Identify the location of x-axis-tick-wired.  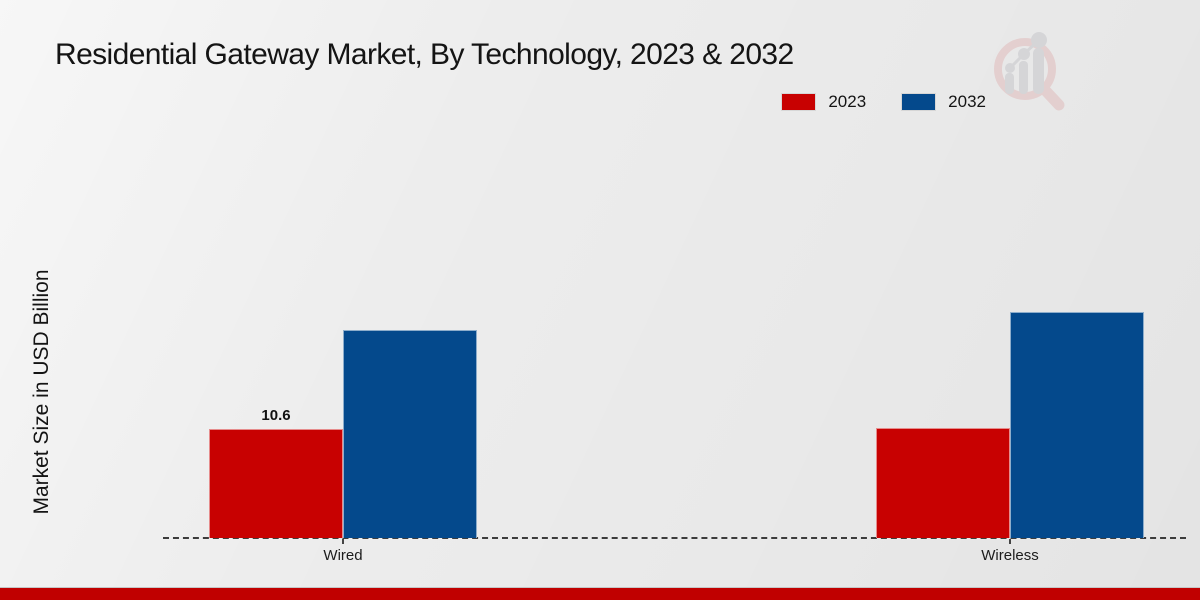
(343, 541).